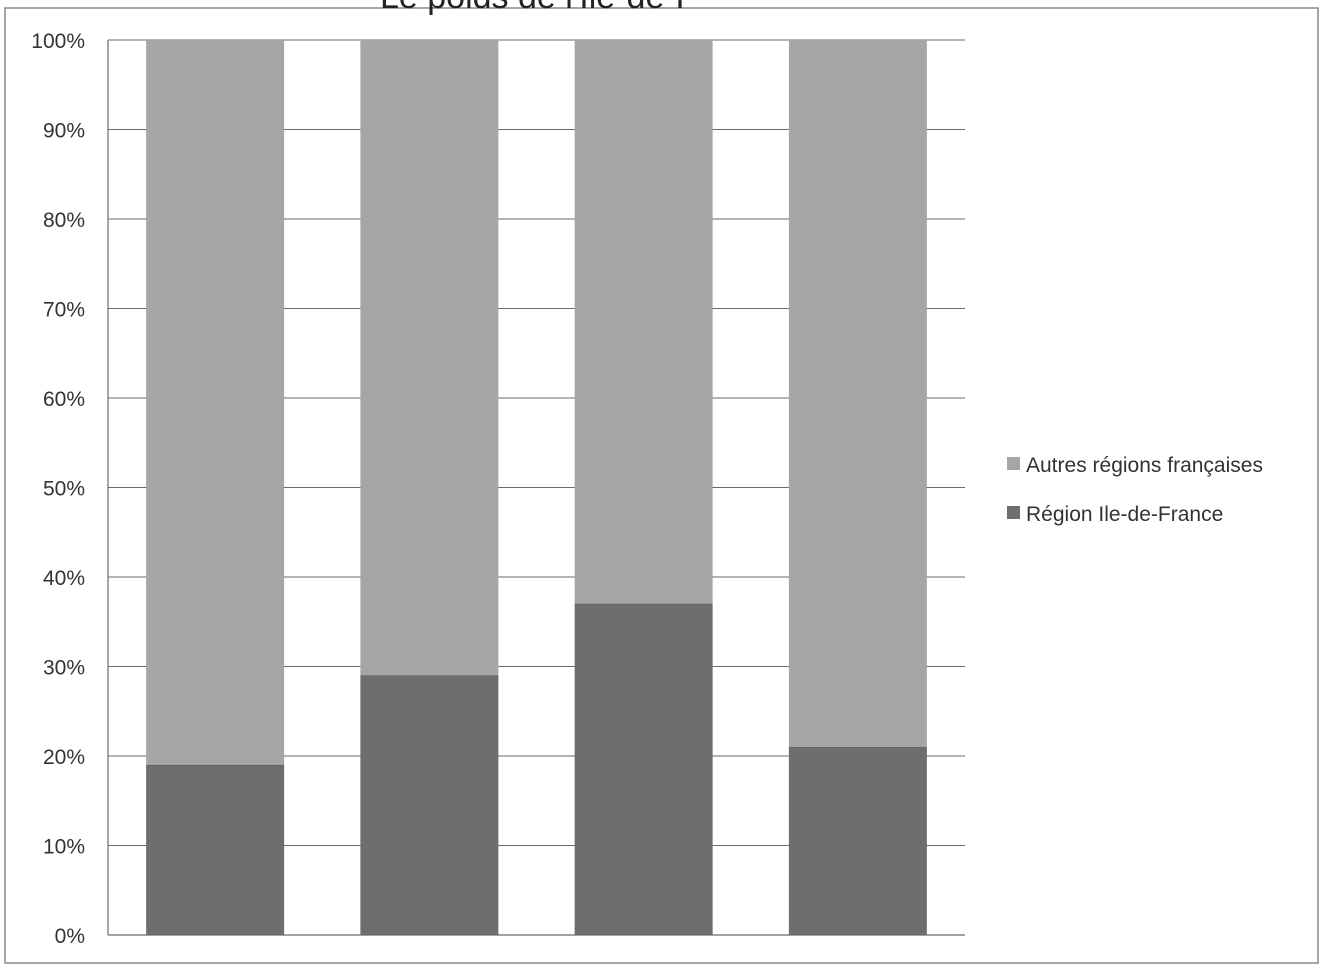 The width and height of the screenshot is (1320, 971). Describe the element at coordinates (64, 578) in the screenshot. I see `y-tick-label: 40%` at that location.